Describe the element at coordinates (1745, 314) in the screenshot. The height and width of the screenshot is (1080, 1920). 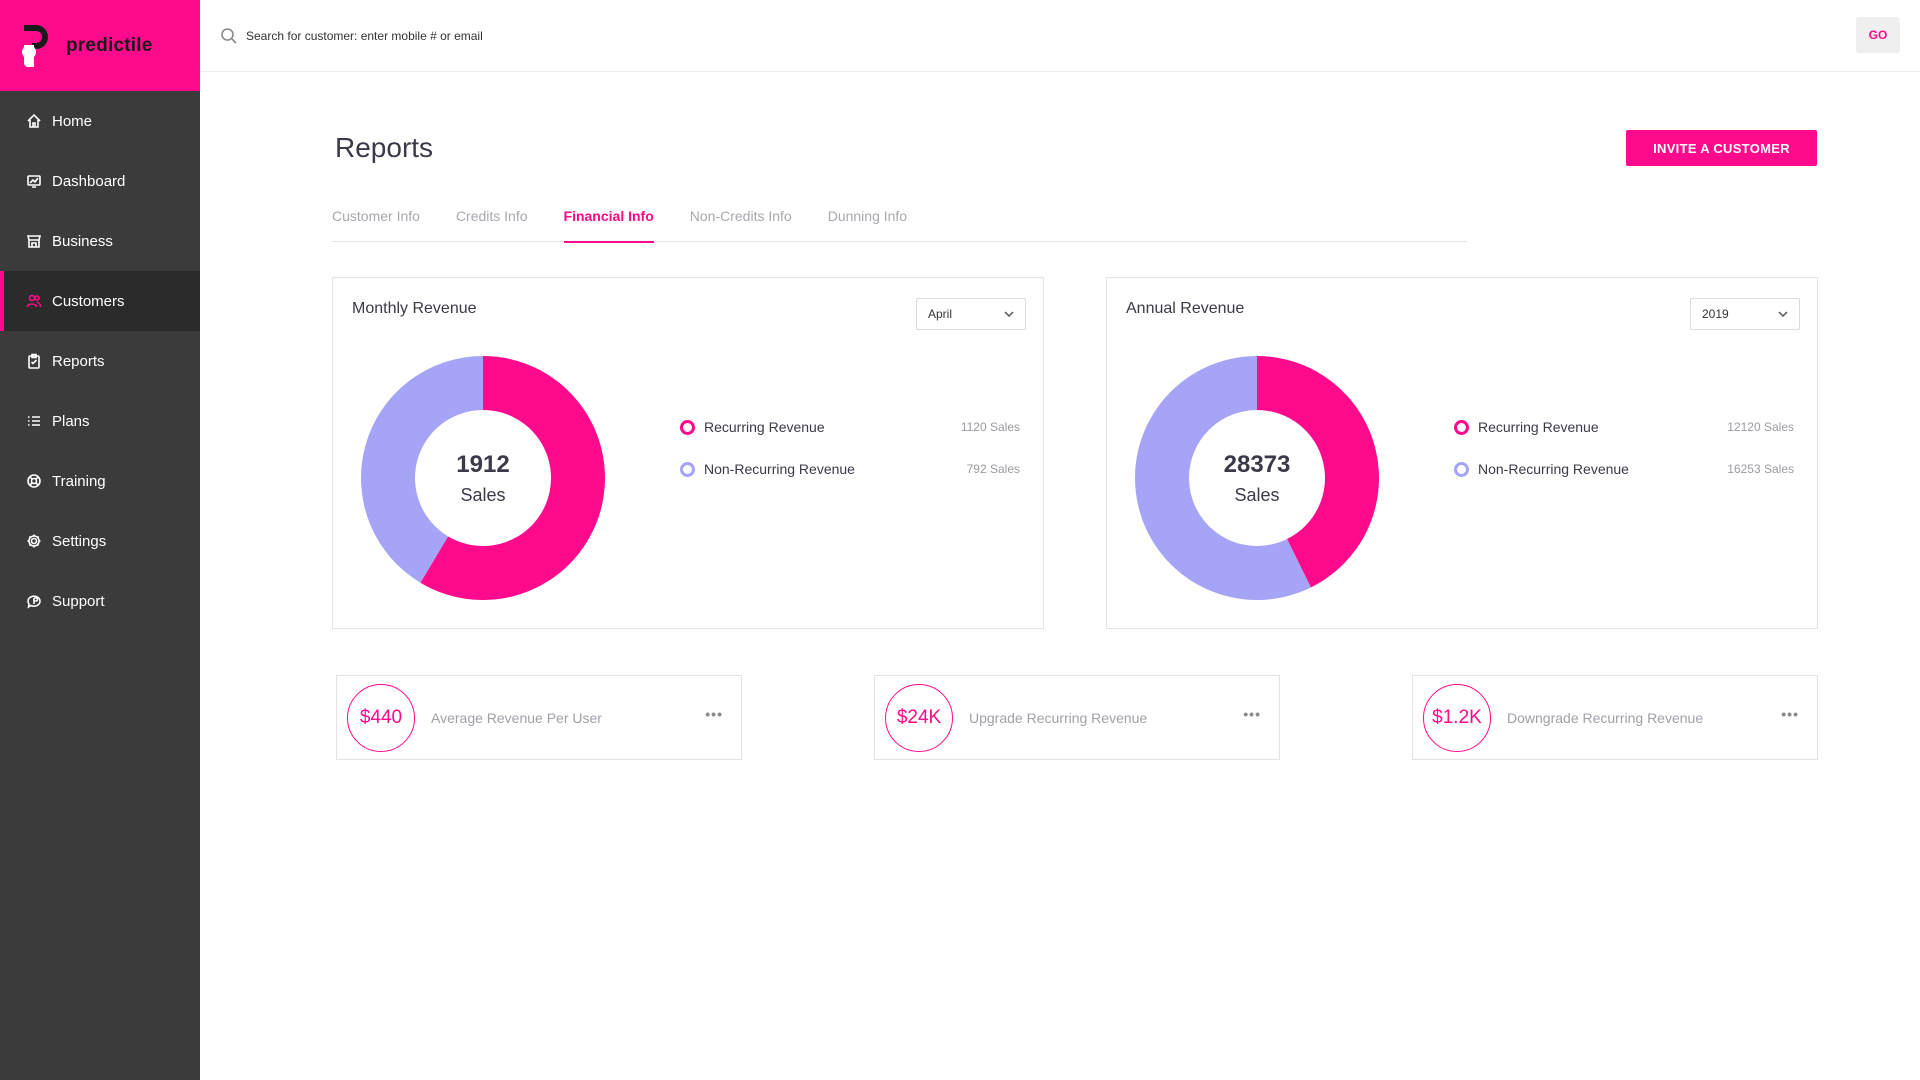
I see `year-select: 2019` at that location.